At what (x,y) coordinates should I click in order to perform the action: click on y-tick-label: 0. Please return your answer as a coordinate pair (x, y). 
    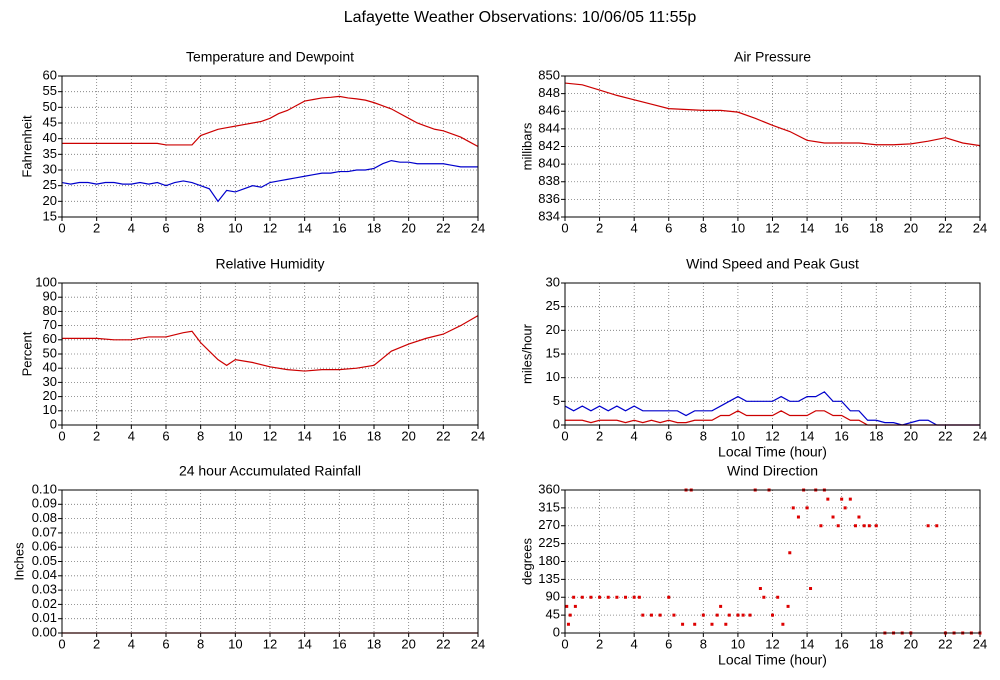
    Looking at the image, I should click on (556, 423).